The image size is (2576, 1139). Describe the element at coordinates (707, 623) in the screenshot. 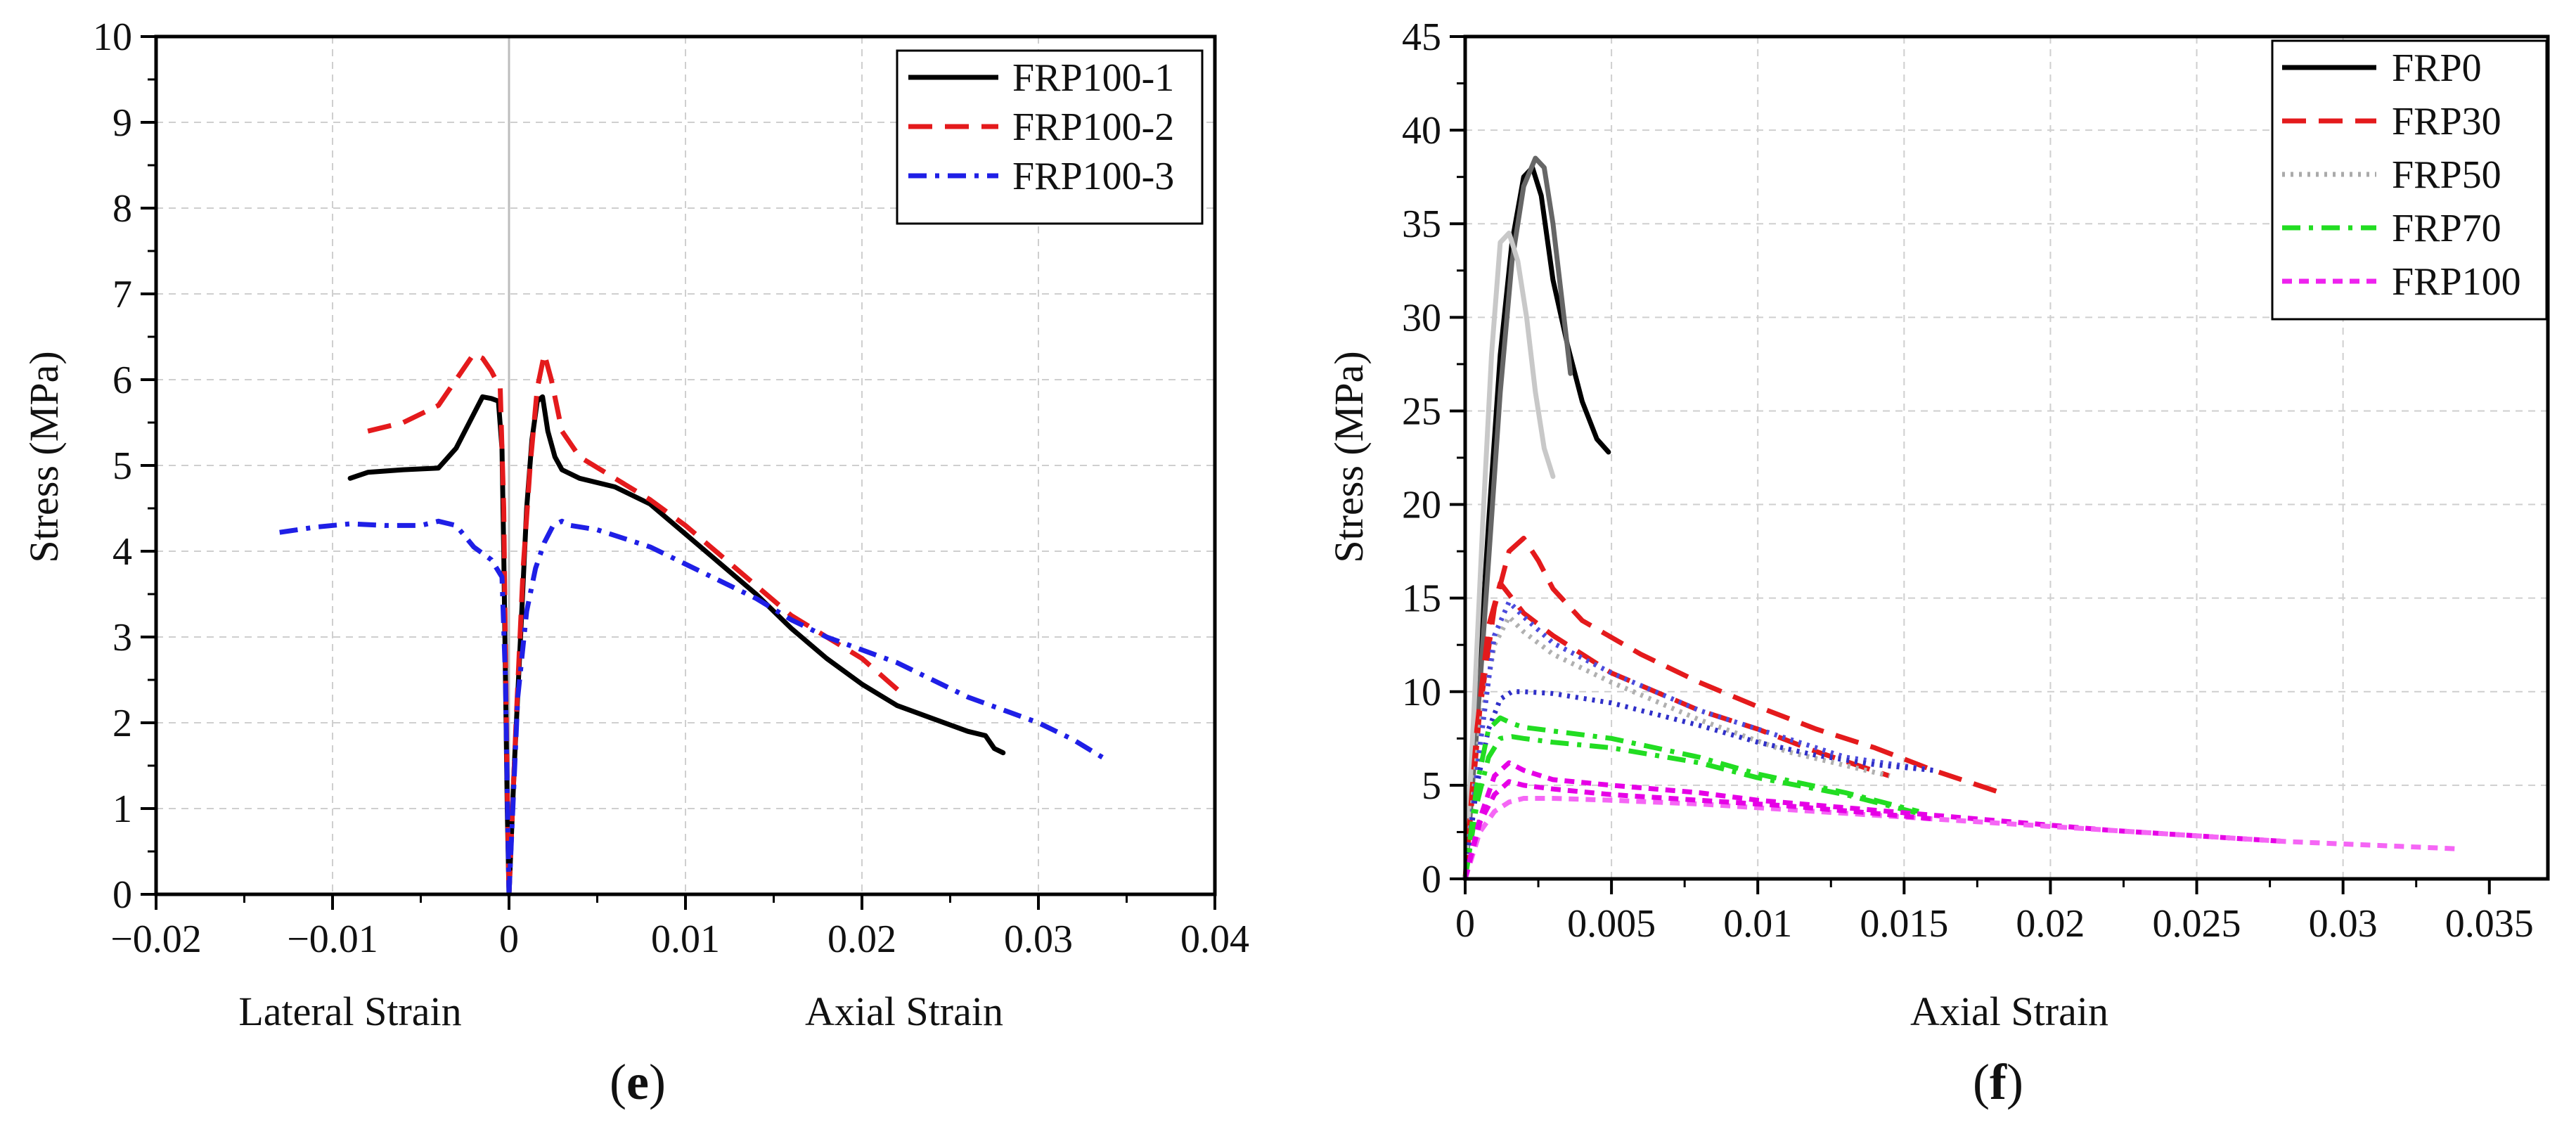

I see `series-frp100-2-axial-line` at that location.